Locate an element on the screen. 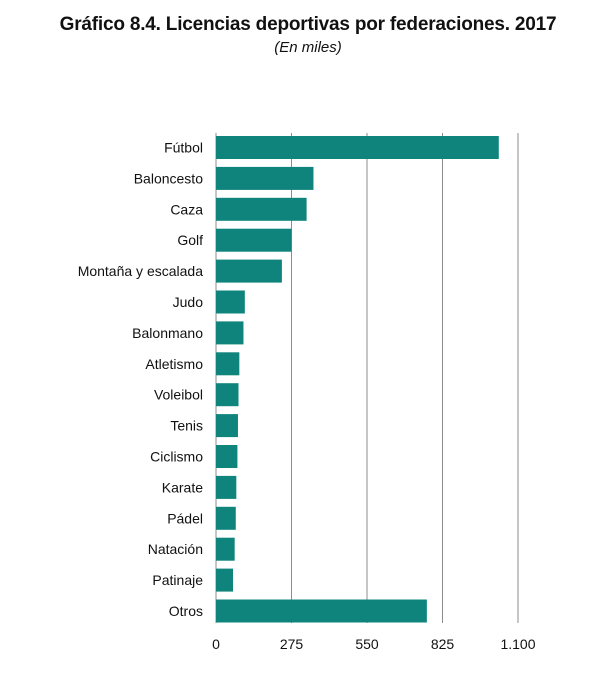 The width and height of the screenshot is (616, 679). category-label: Balonmano is located at coordinates (167, 333).